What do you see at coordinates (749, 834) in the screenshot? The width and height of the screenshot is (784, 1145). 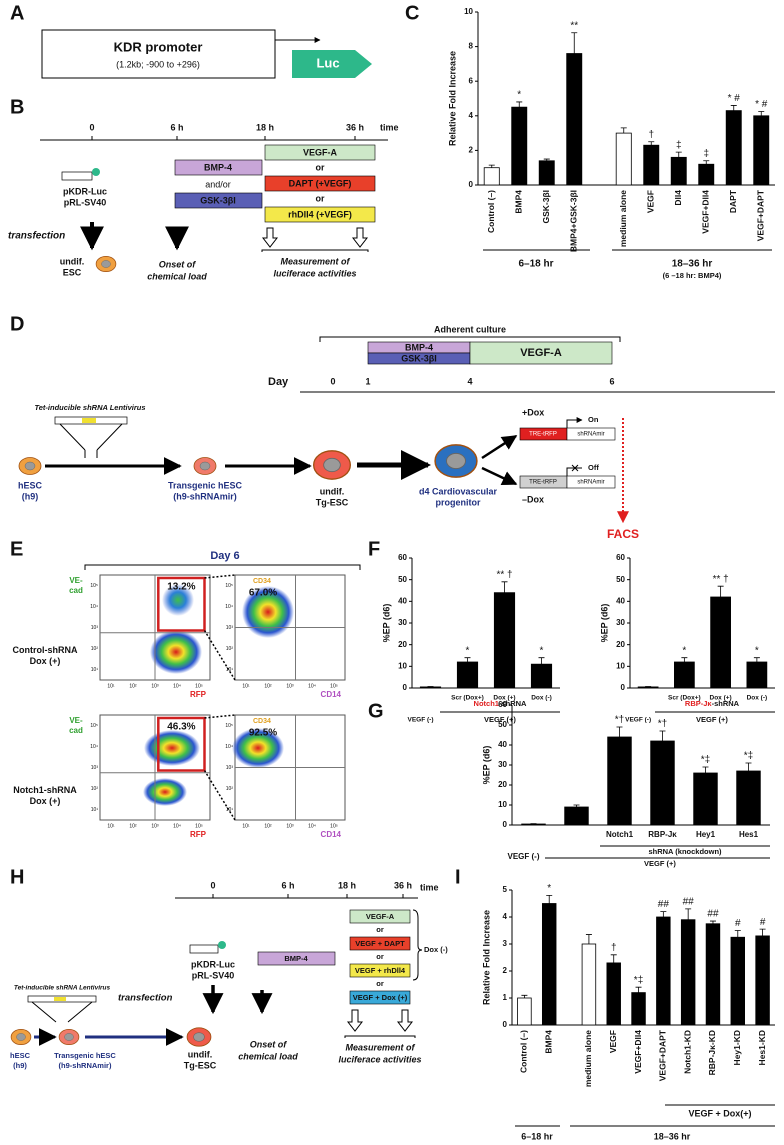 I see `x-tick-label: Hes1` at bounding box center [749, 834].